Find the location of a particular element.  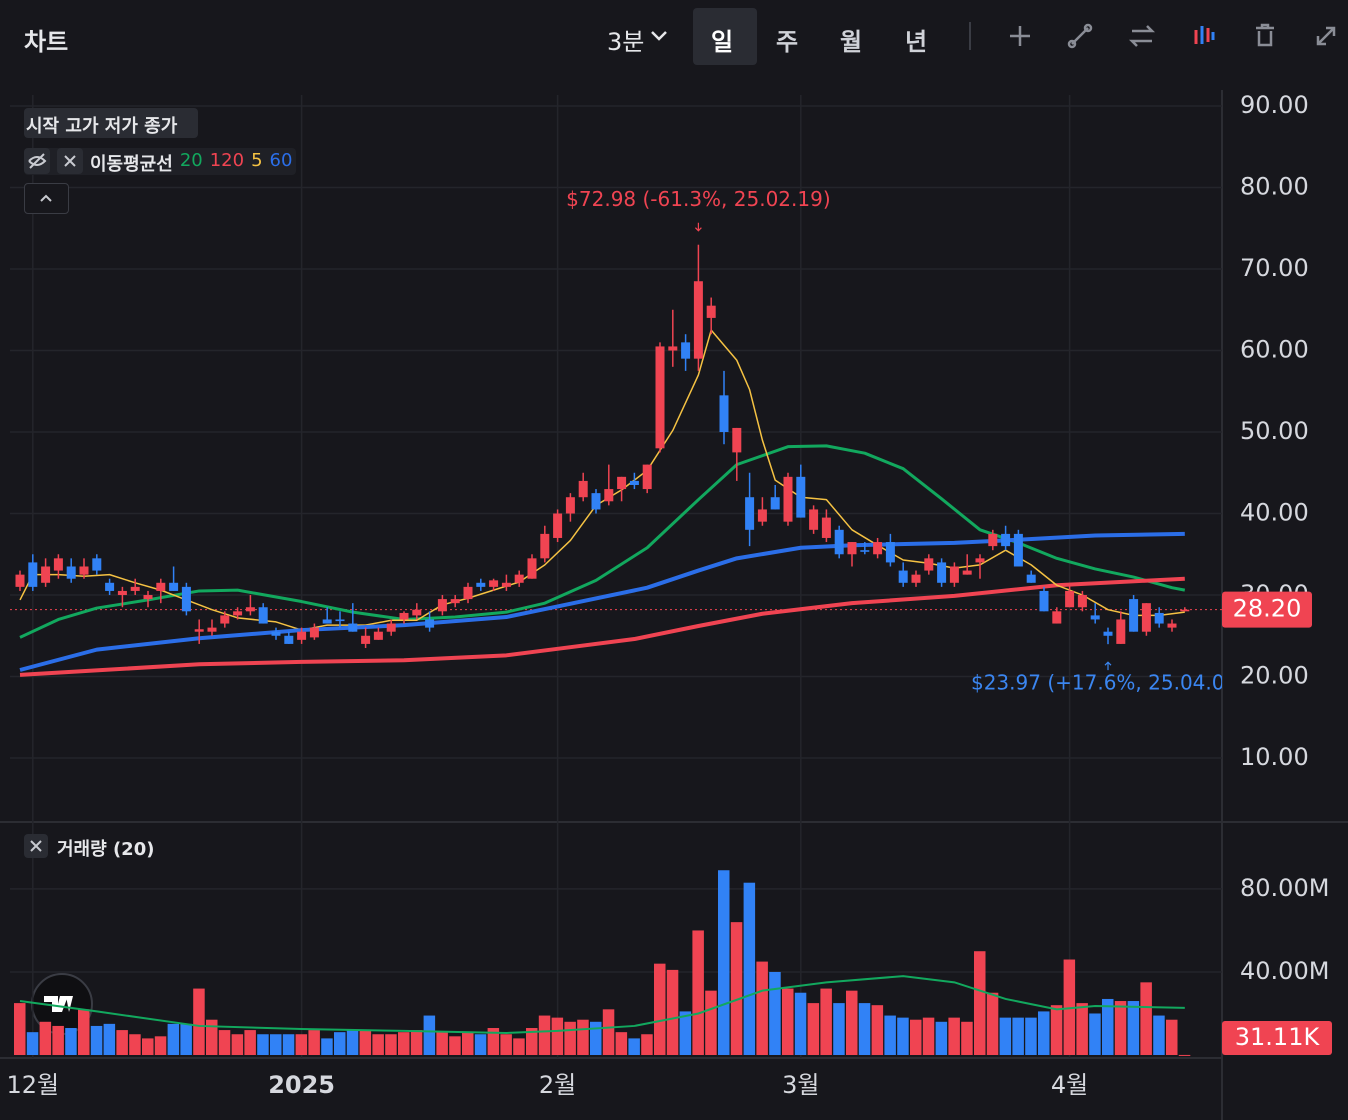

y-tick-label: 60.00 is located at coordinates (1274, 350).